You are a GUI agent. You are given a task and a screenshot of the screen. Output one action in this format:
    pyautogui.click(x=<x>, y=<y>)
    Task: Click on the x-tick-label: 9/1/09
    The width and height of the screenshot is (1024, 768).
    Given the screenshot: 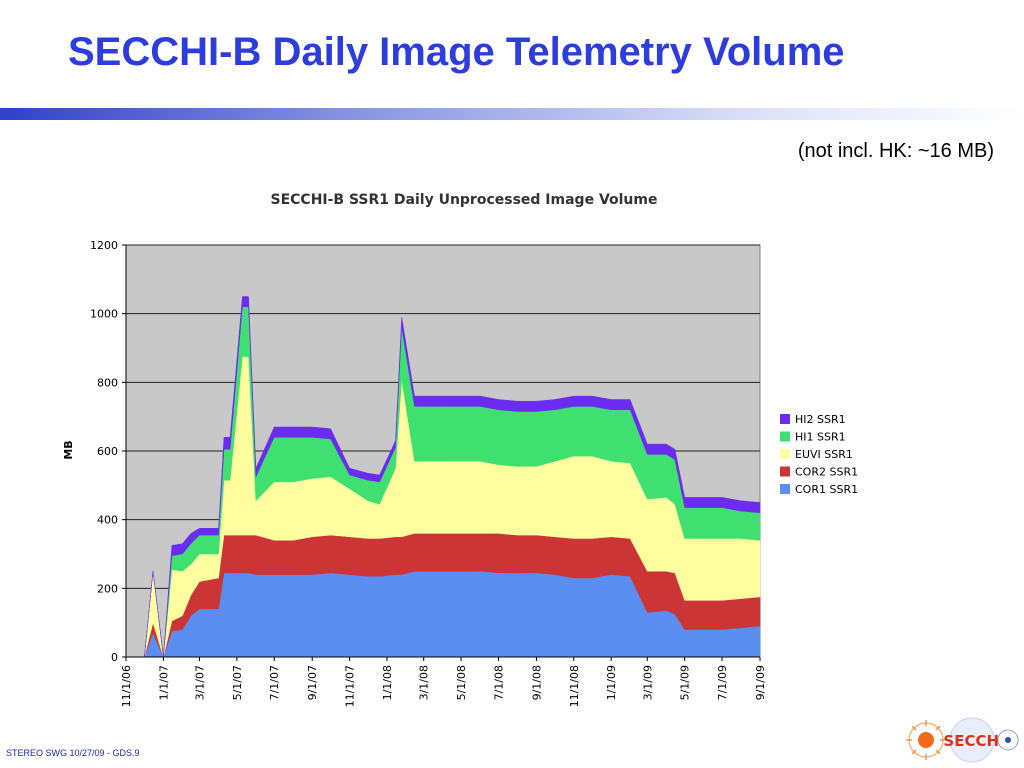 What is the action you would take?
    pyautogui.click(x=760, y=682)
    